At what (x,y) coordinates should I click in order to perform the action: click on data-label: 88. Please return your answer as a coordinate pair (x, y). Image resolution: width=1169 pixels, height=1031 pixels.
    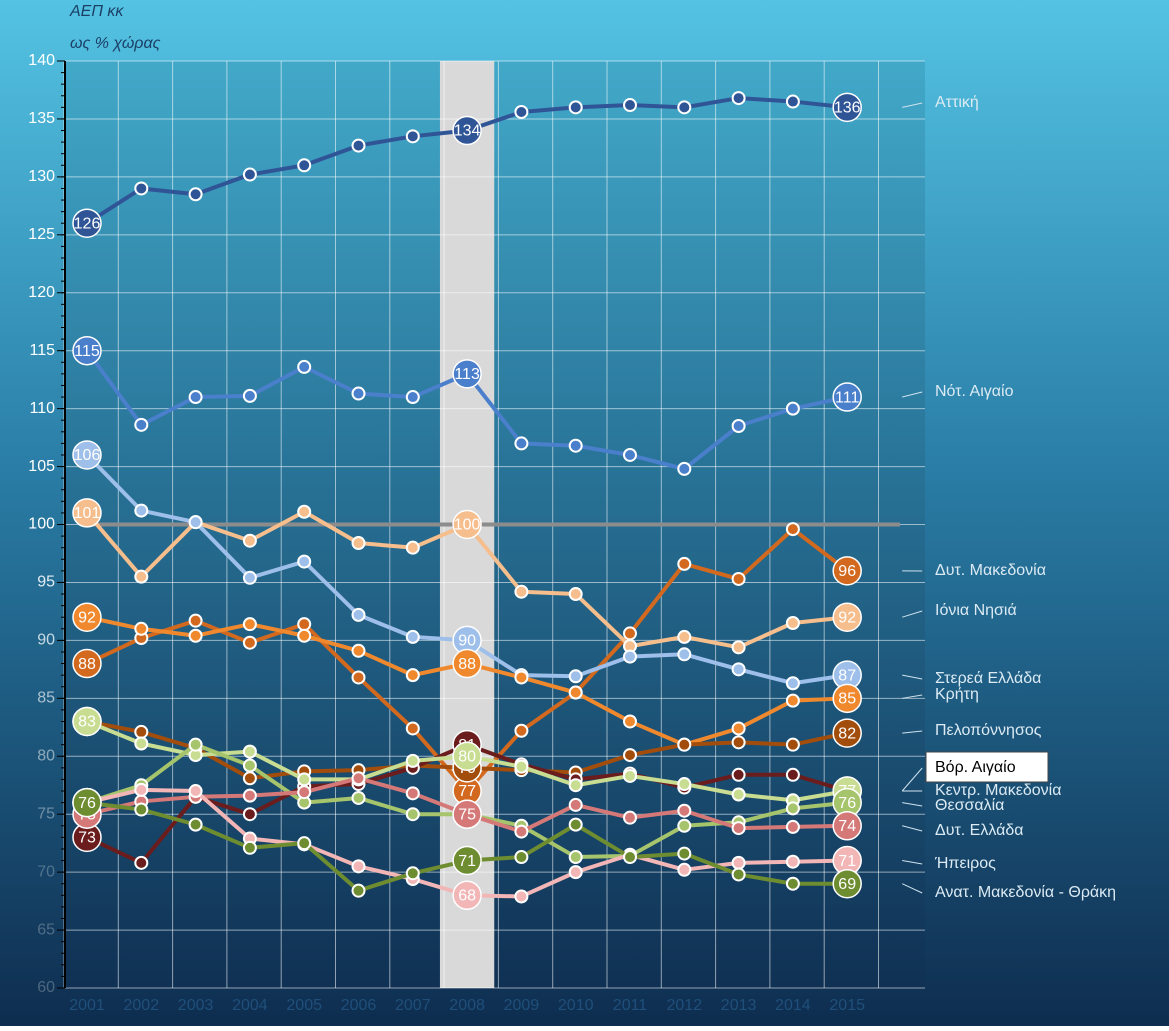
    Looking at the image, I should click on (467, 664).